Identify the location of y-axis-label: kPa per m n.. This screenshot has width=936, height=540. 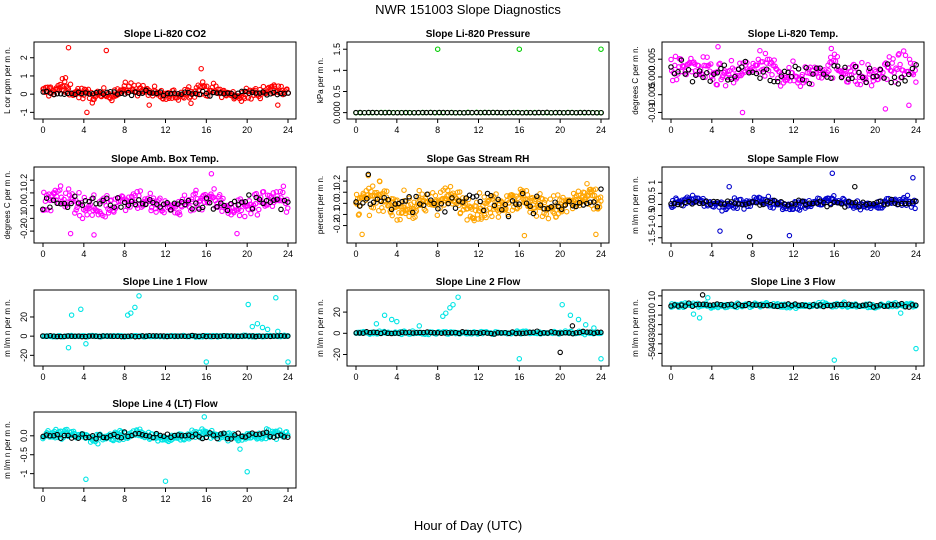
(320, 80).